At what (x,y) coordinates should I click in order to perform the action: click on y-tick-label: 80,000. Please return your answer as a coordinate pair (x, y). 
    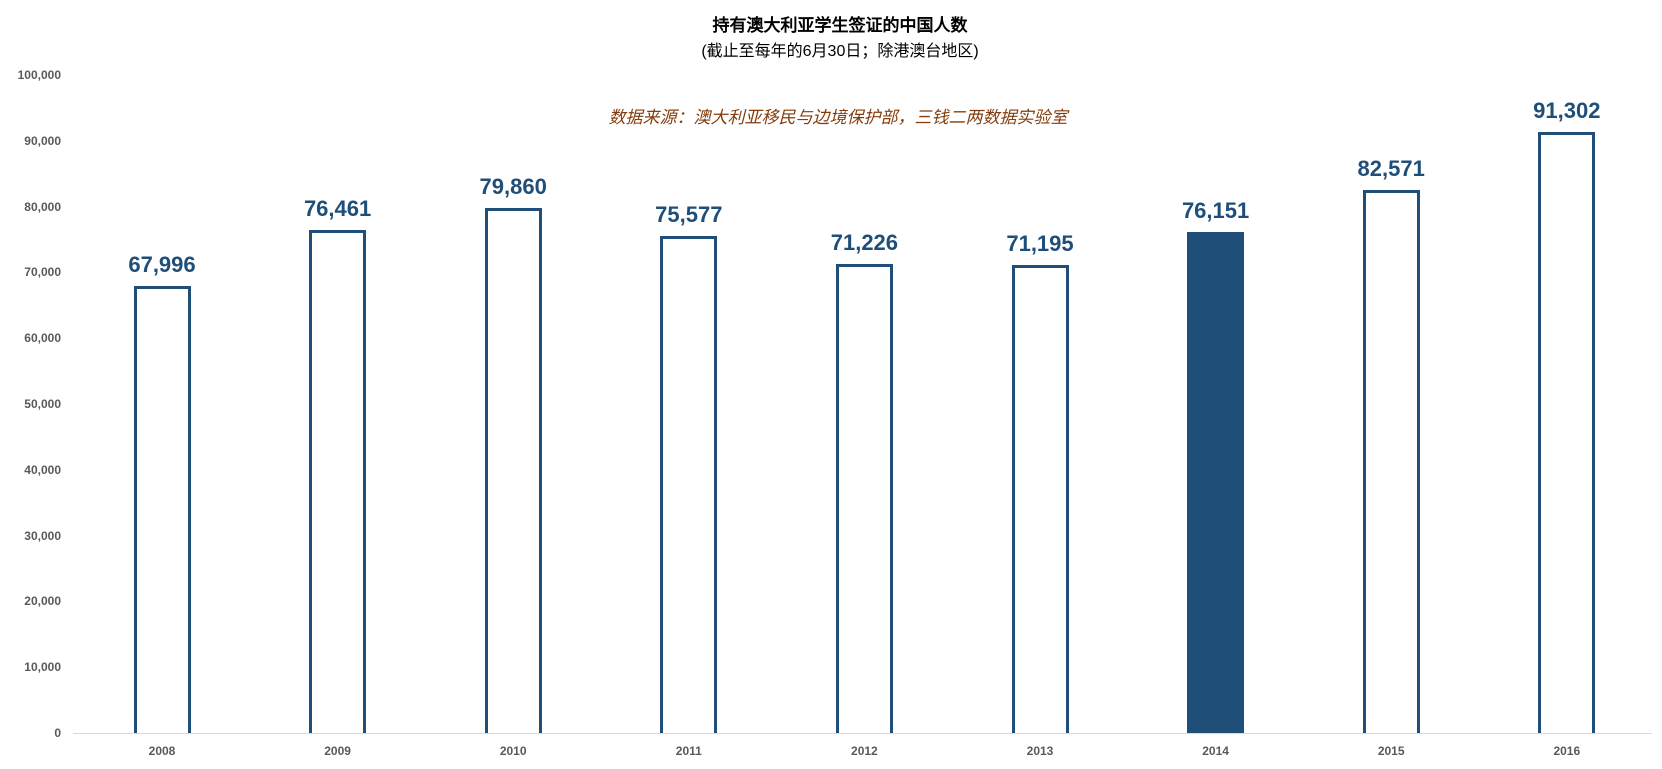
    Looking at the image, I should click on (42, 206).